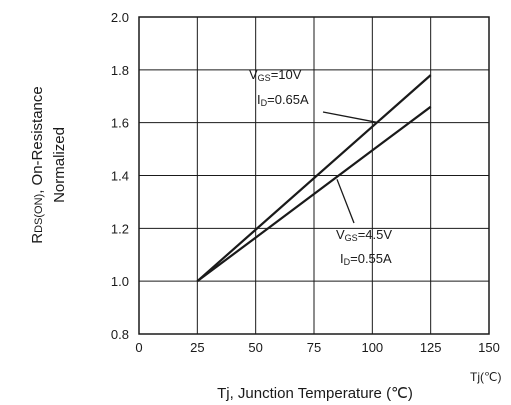  Describe the element at coordinates (120, 176) in the screenshot. I see `y-tick-label: 1.4` at that location.